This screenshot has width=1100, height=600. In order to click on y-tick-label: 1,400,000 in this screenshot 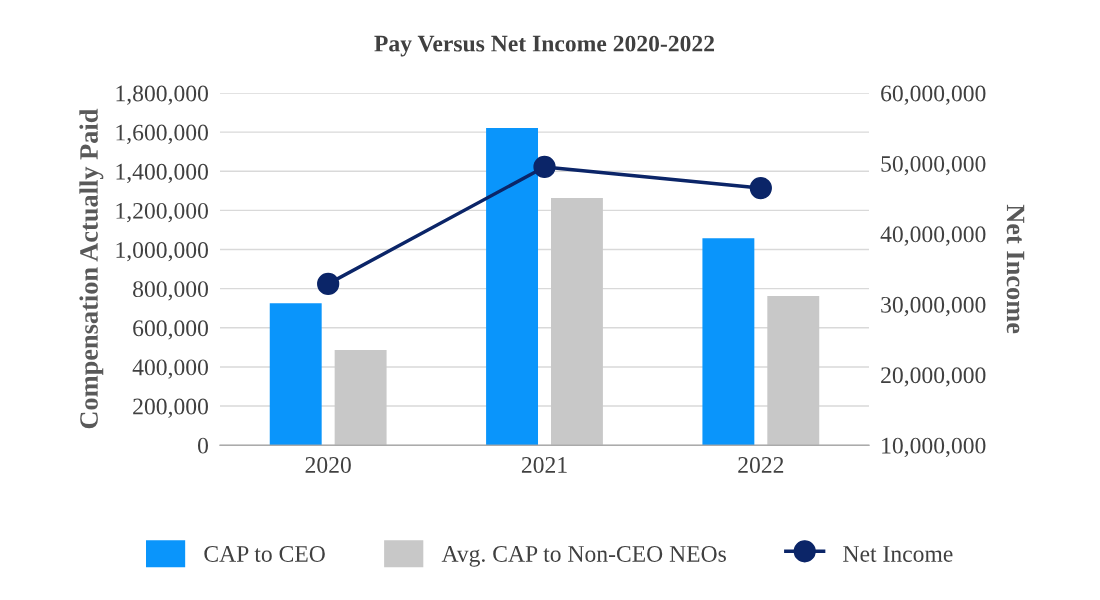, I will do `click(162, 173)`.